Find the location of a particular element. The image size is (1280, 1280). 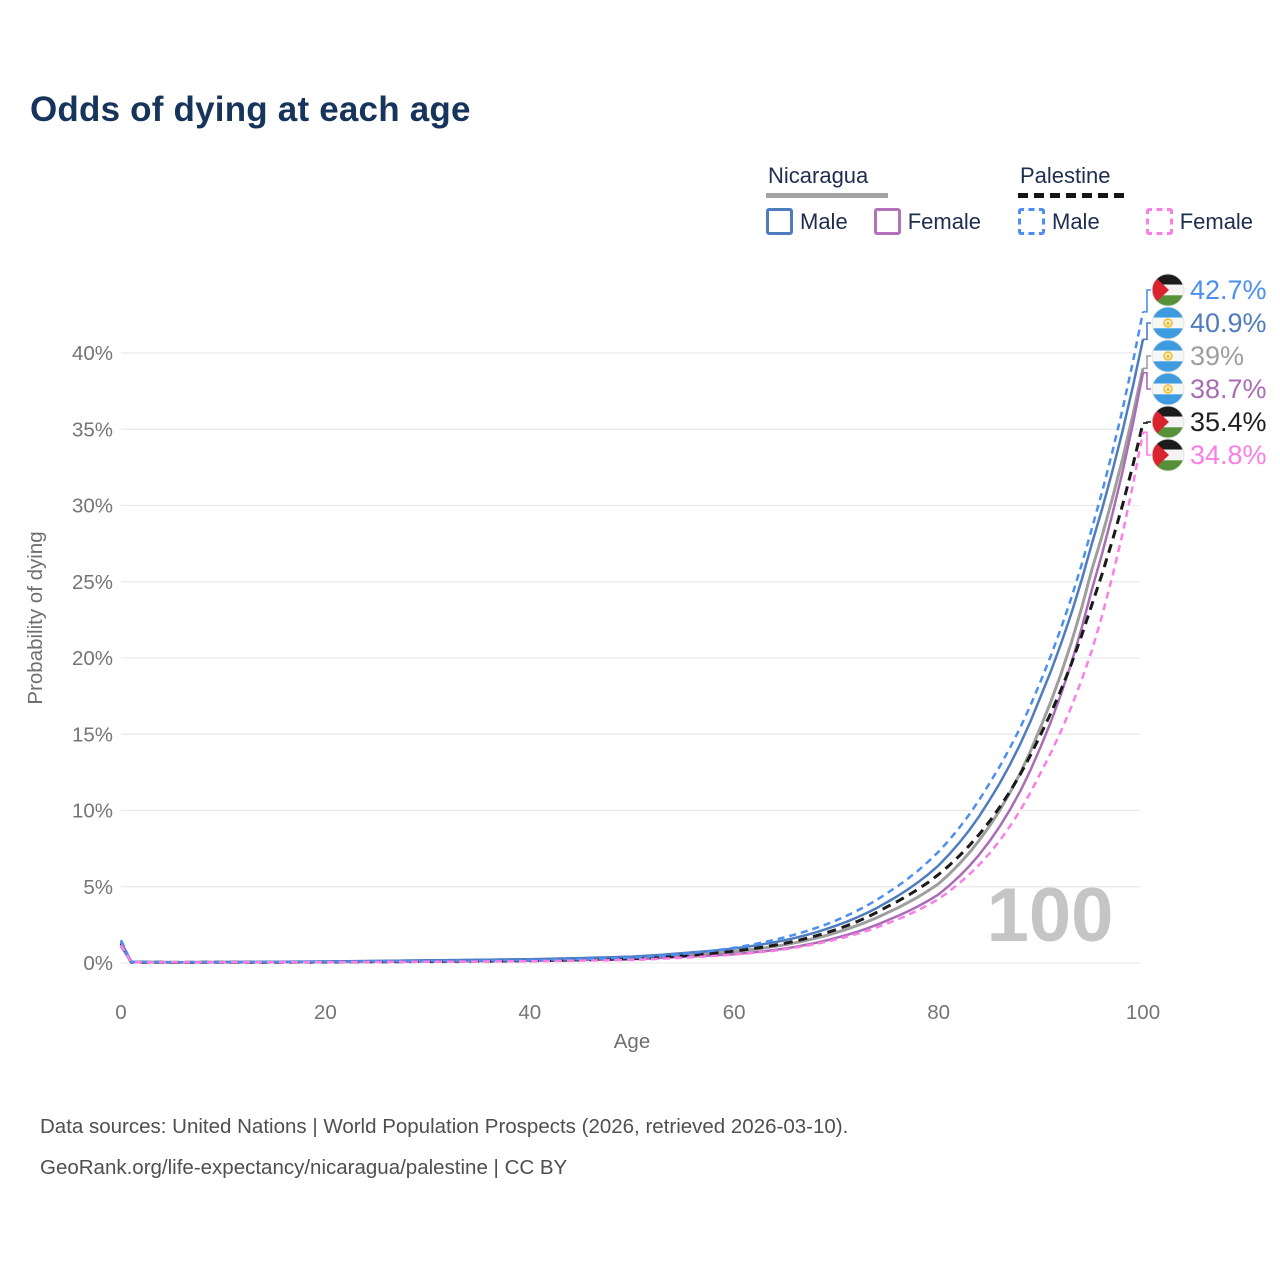

legend-item-nicaragua-female: Female is located at coordinates (927, 221).